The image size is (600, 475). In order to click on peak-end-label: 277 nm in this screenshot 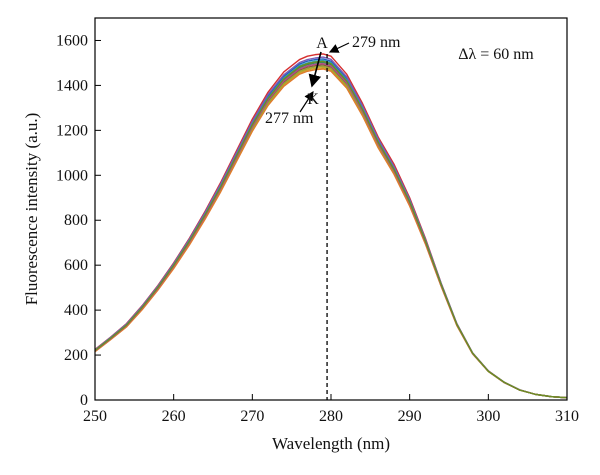, I will do `click(289, 118)`.